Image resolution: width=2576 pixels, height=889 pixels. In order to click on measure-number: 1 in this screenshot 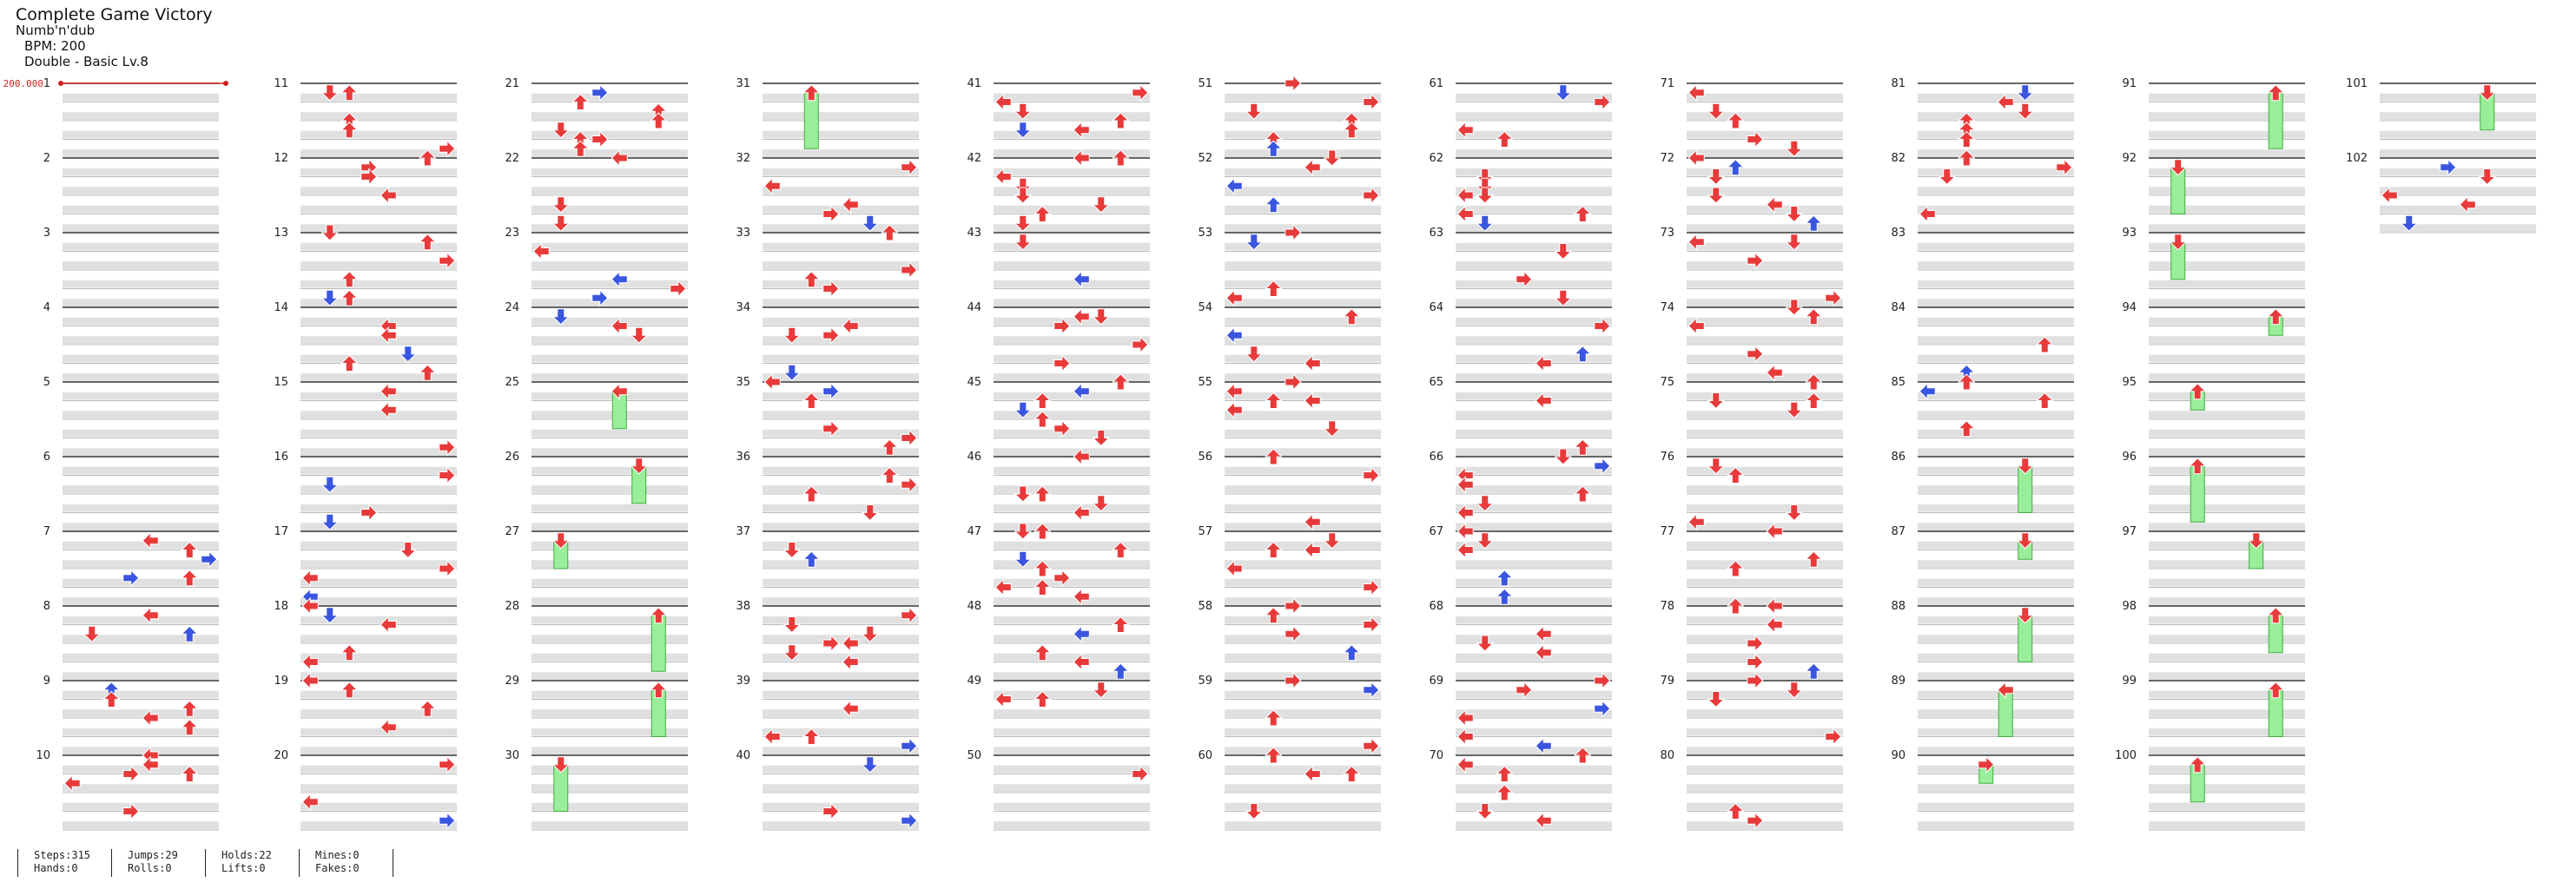, I will do `click(46, 84)`.